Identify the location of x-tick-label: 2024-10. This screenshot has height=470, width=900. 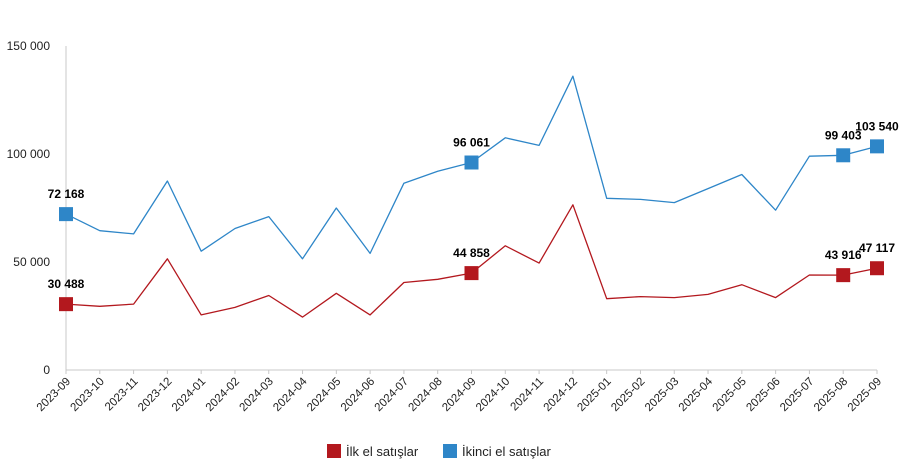
(493, 395).